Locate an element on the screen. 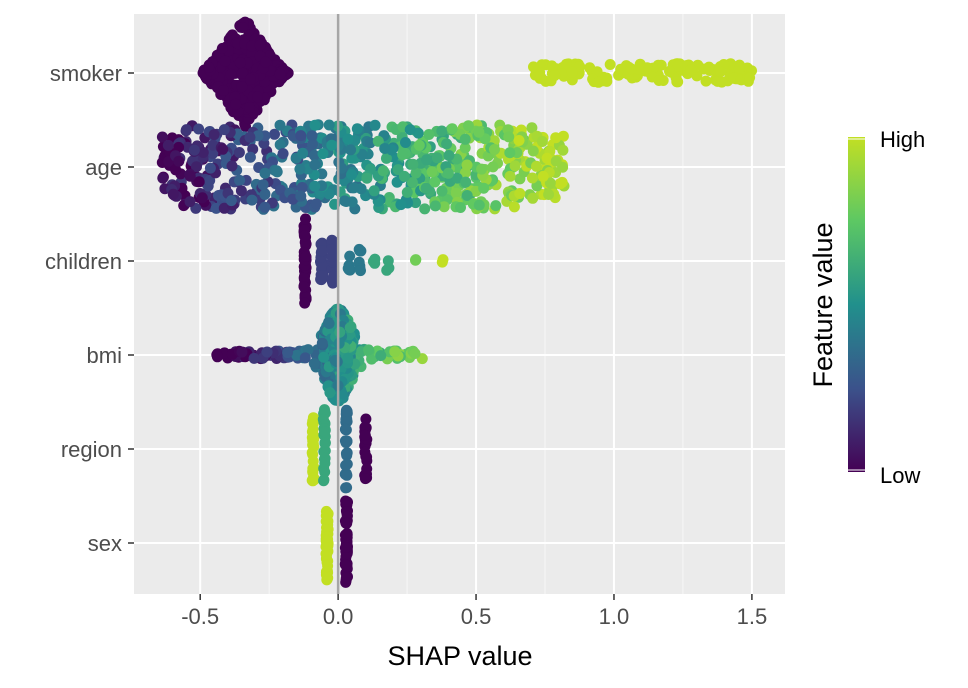  y-tick-label: children is located at coordinates (83, 261).